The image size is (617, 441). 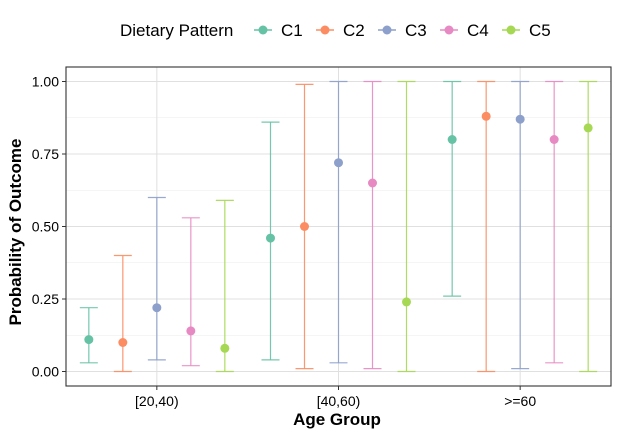 What do you see at coordinates (402, 30) in the screenshot?
I see `legend-item-C3: C3` at bounding box center [402, 30].